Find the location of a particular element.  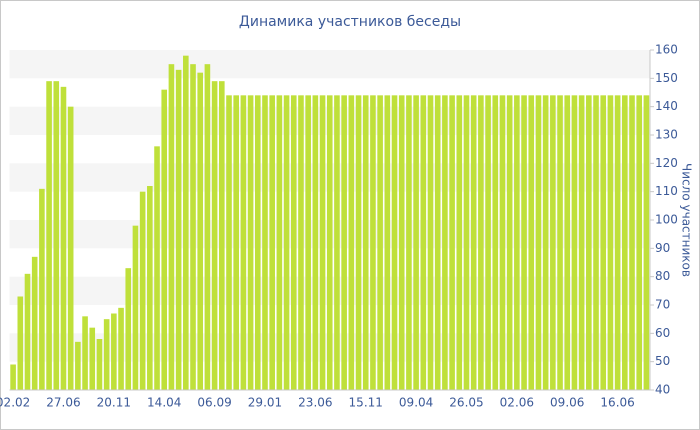

y-tick-label: 140 is located at coordinates (666, 106).